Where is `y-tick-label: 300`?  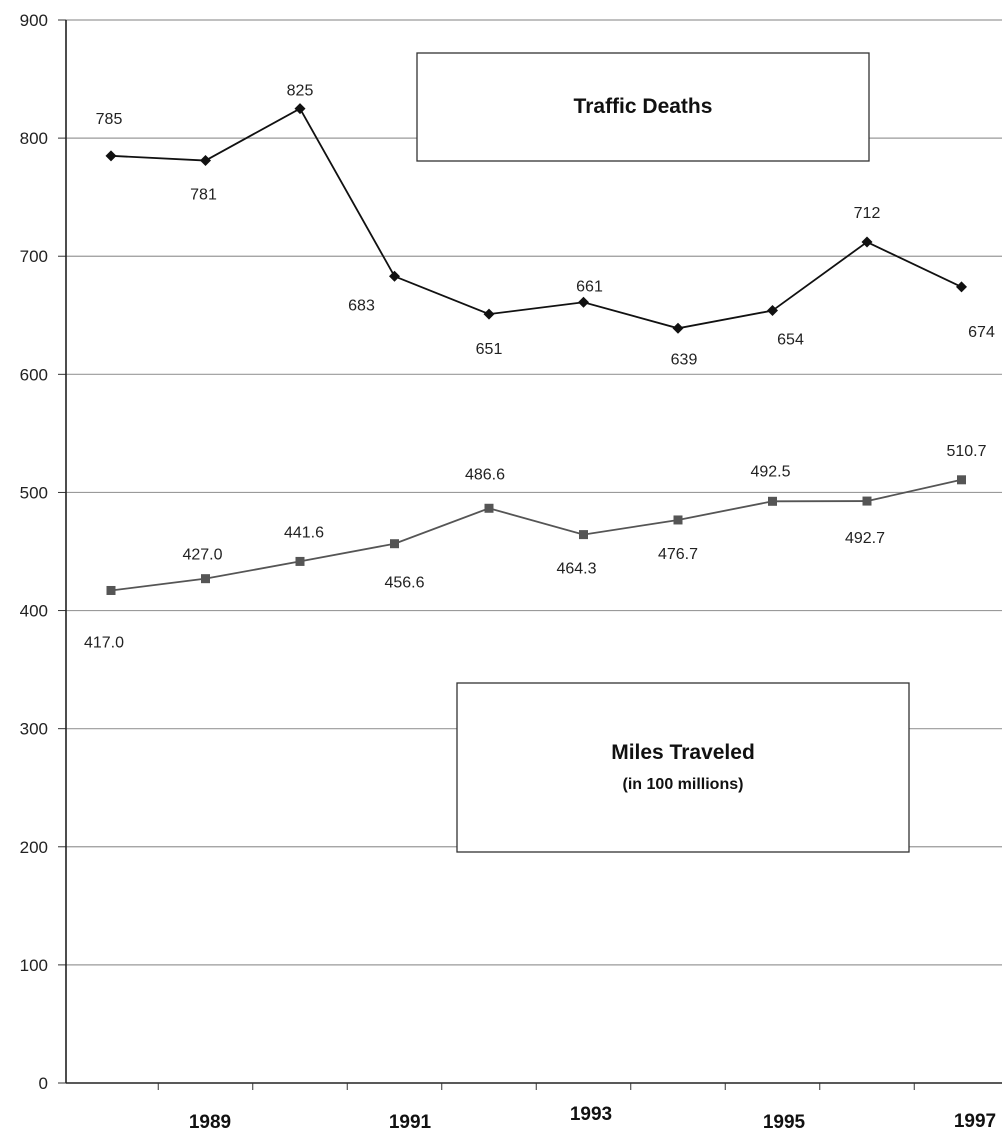
y-tick-label: 300 is located at coordinates (34, 729).